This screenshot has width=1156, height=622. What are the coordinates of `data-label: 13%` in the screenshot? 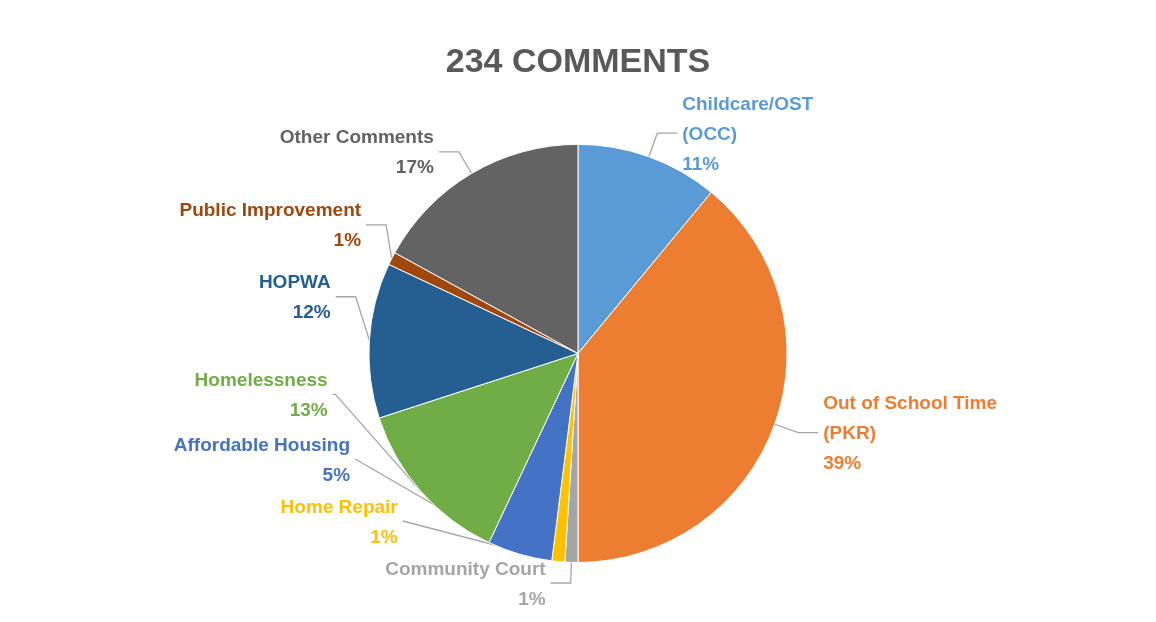 It's located at (308, 409).